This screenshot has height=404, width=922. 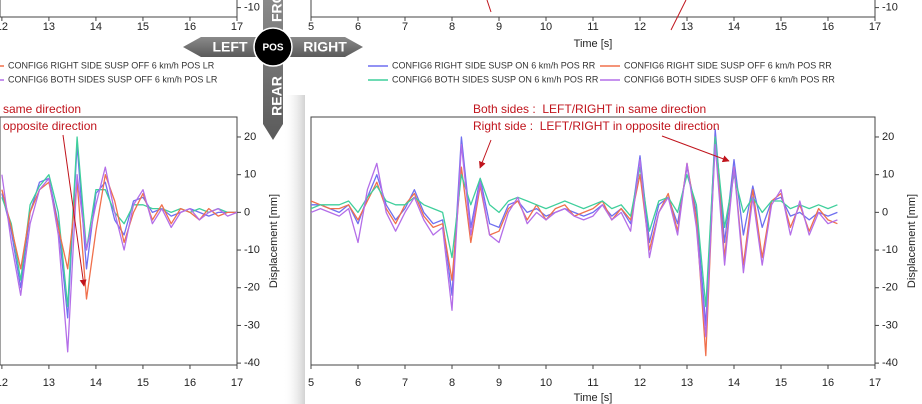 What do you see at coordinates (277, 96) in the screenshot?
I see `compass-rear: REAR` at bounding box center [277, 96].